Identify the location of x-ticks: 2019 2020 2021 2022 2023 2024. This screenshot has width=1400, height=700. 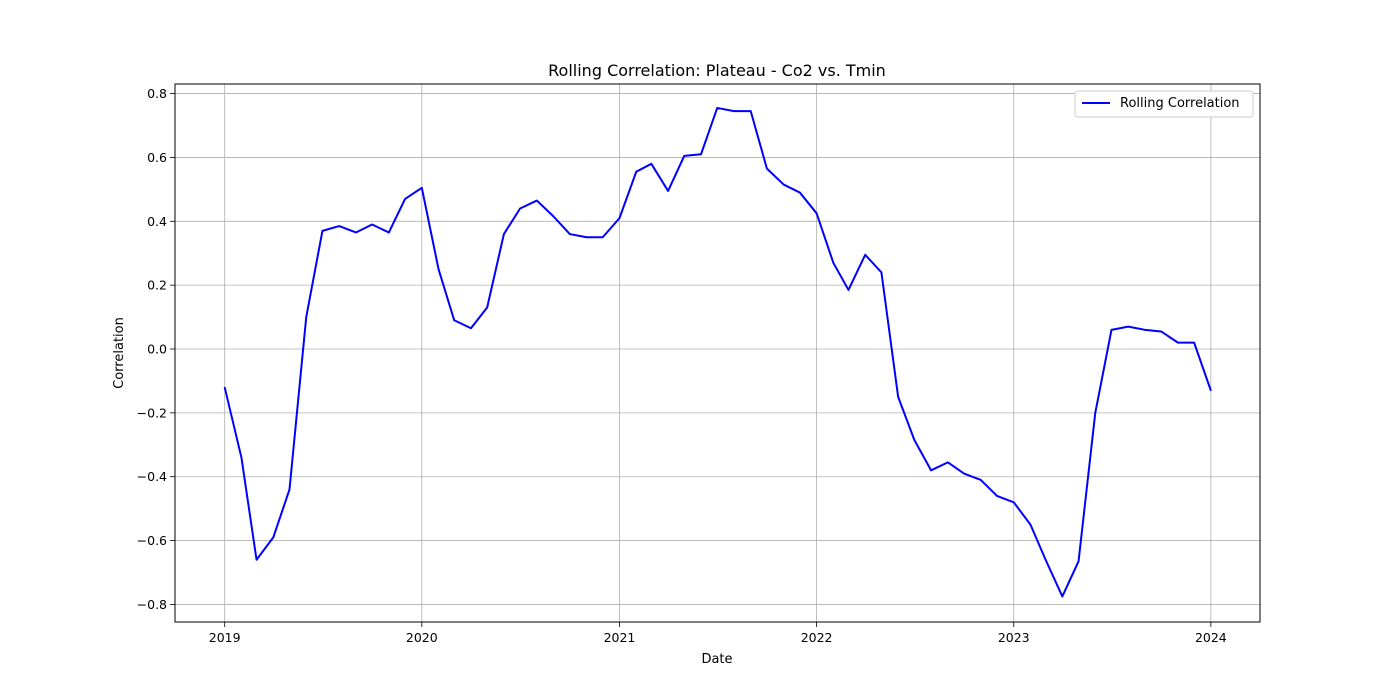
(718, 633).